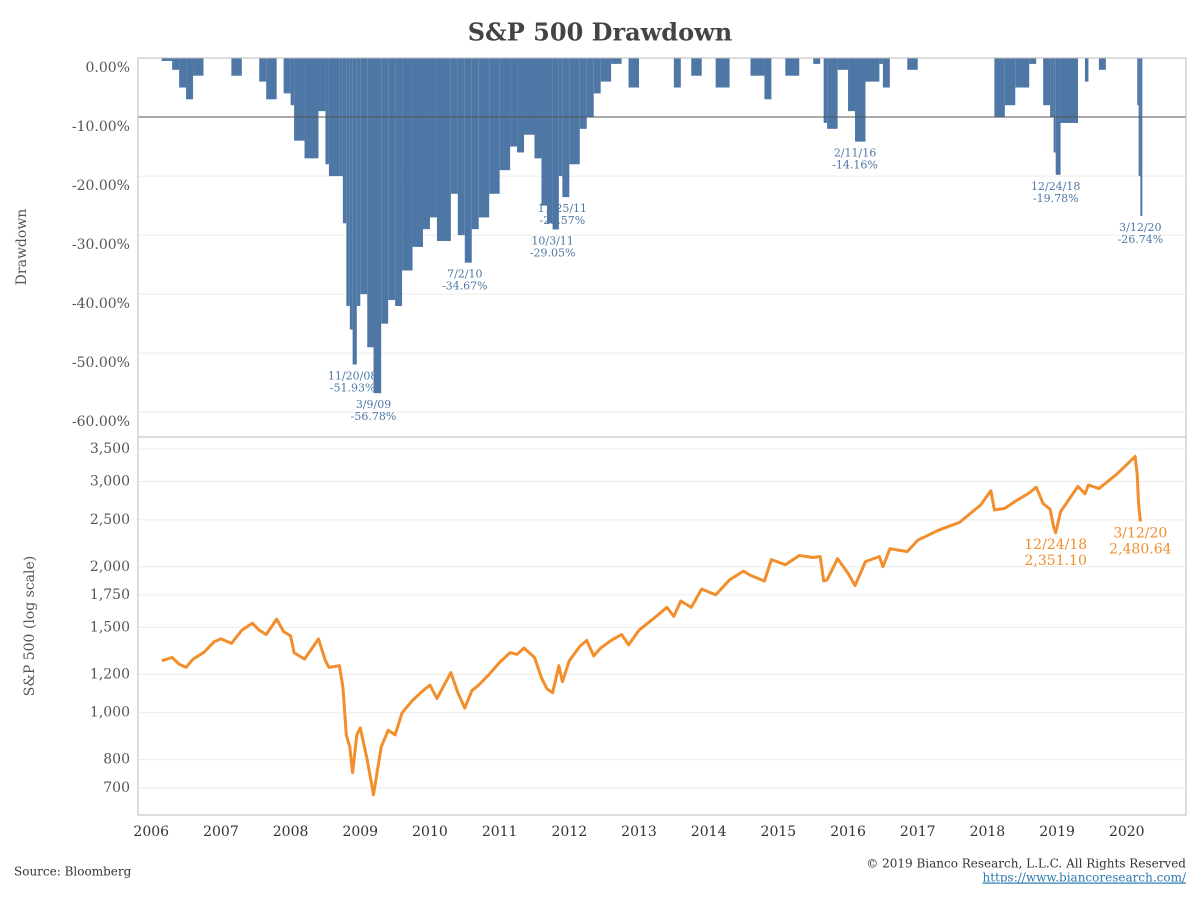  What do you see at coordinates (1056, 198) in the screenshot?
I see `annotation-value: -19.78%` at bounding box center [1056, 198].